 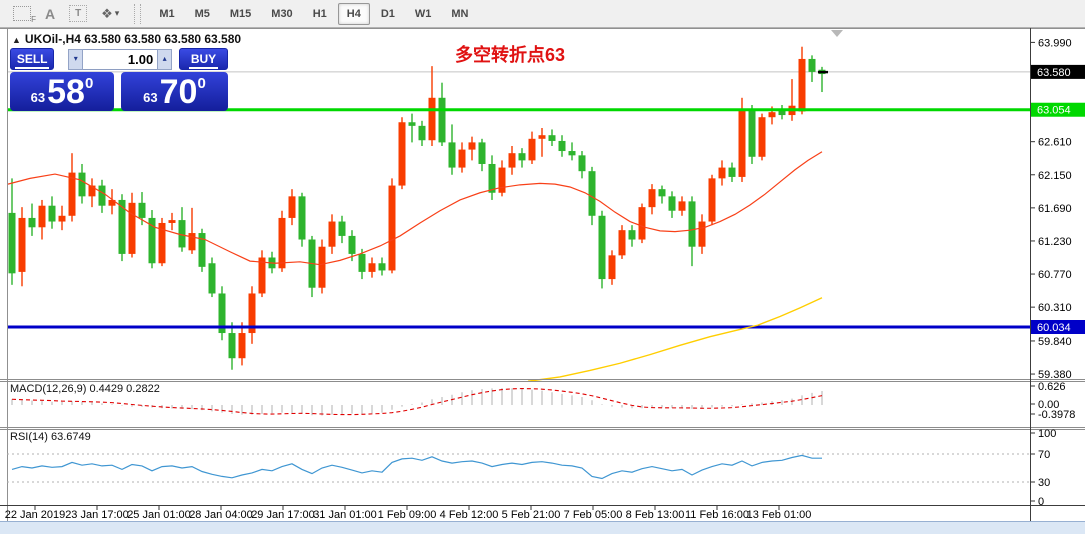 I want to click on toolbar-separator, so click(x=138, y=13).